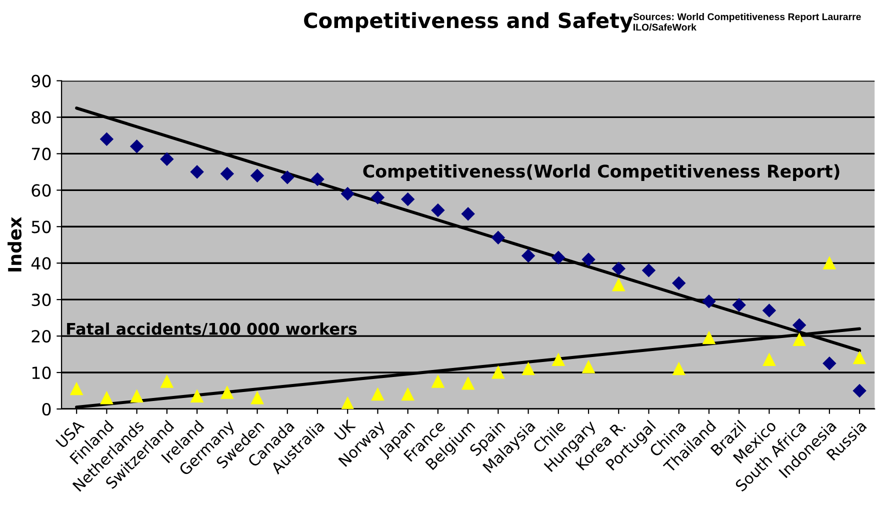 This screenshot has height=521, width=879. Describe the element at coordinates (212, 329) in the screenshot. I see `annotation: Fatal accidents/100 000 workers` at that location.